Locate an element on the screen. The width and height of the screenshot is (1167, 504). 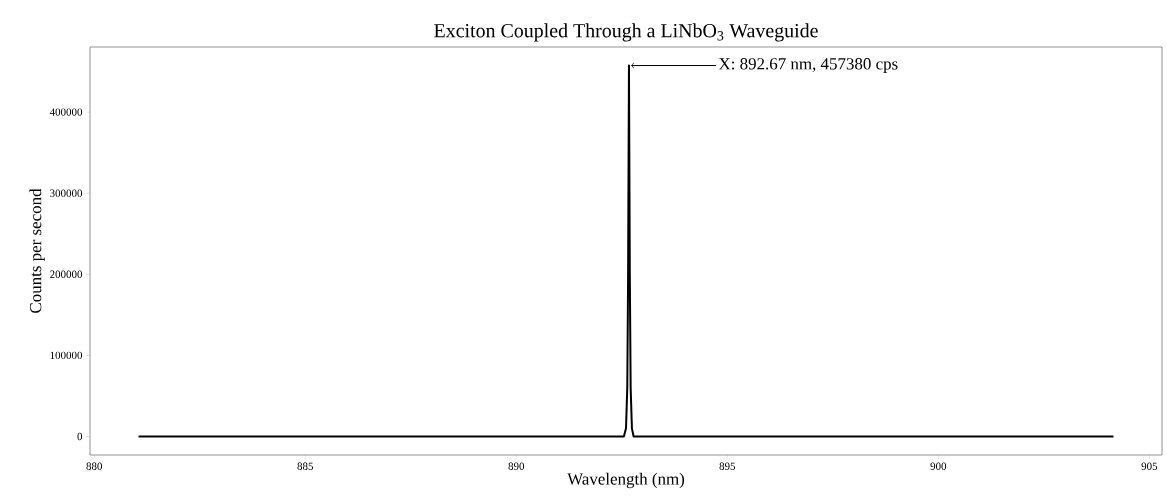
x-axis-title: Wavelength (nm) is located at coordinates (626, 480).